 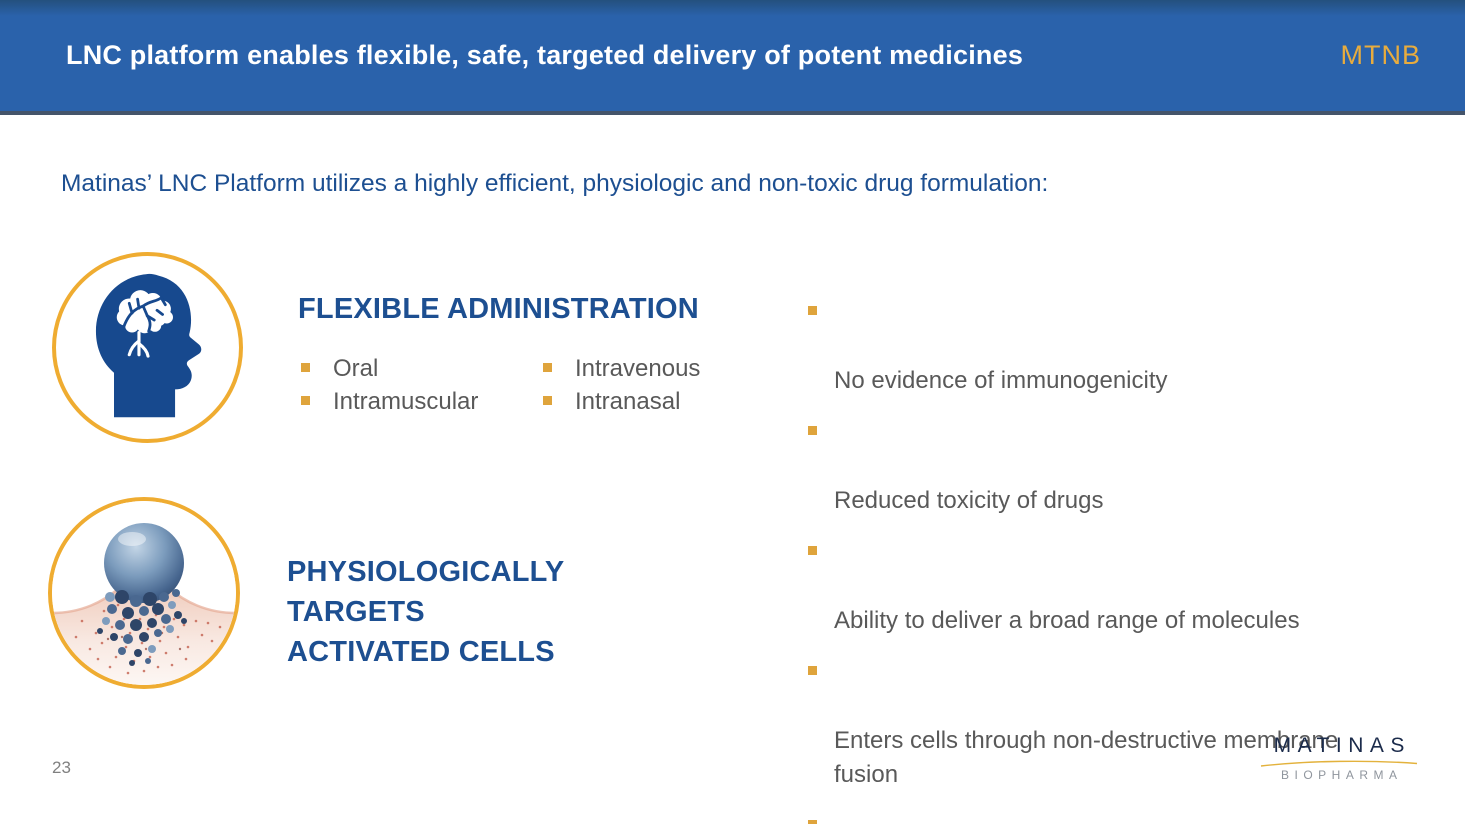 I want to click on benefit-item: Reduced toxicity of drugs, so click(x=1128, y=467).